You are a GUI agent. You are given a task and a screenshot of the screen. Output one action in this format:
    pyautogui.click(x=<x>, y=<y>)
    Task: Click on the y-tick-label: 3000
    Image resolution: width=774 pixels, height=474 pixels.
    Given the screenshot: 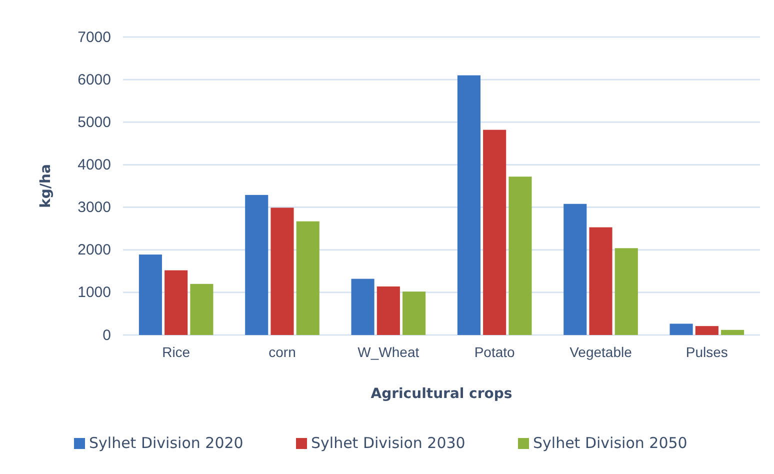 What is the action you would take?
    pyautogui.click(x=94, y=207)
    